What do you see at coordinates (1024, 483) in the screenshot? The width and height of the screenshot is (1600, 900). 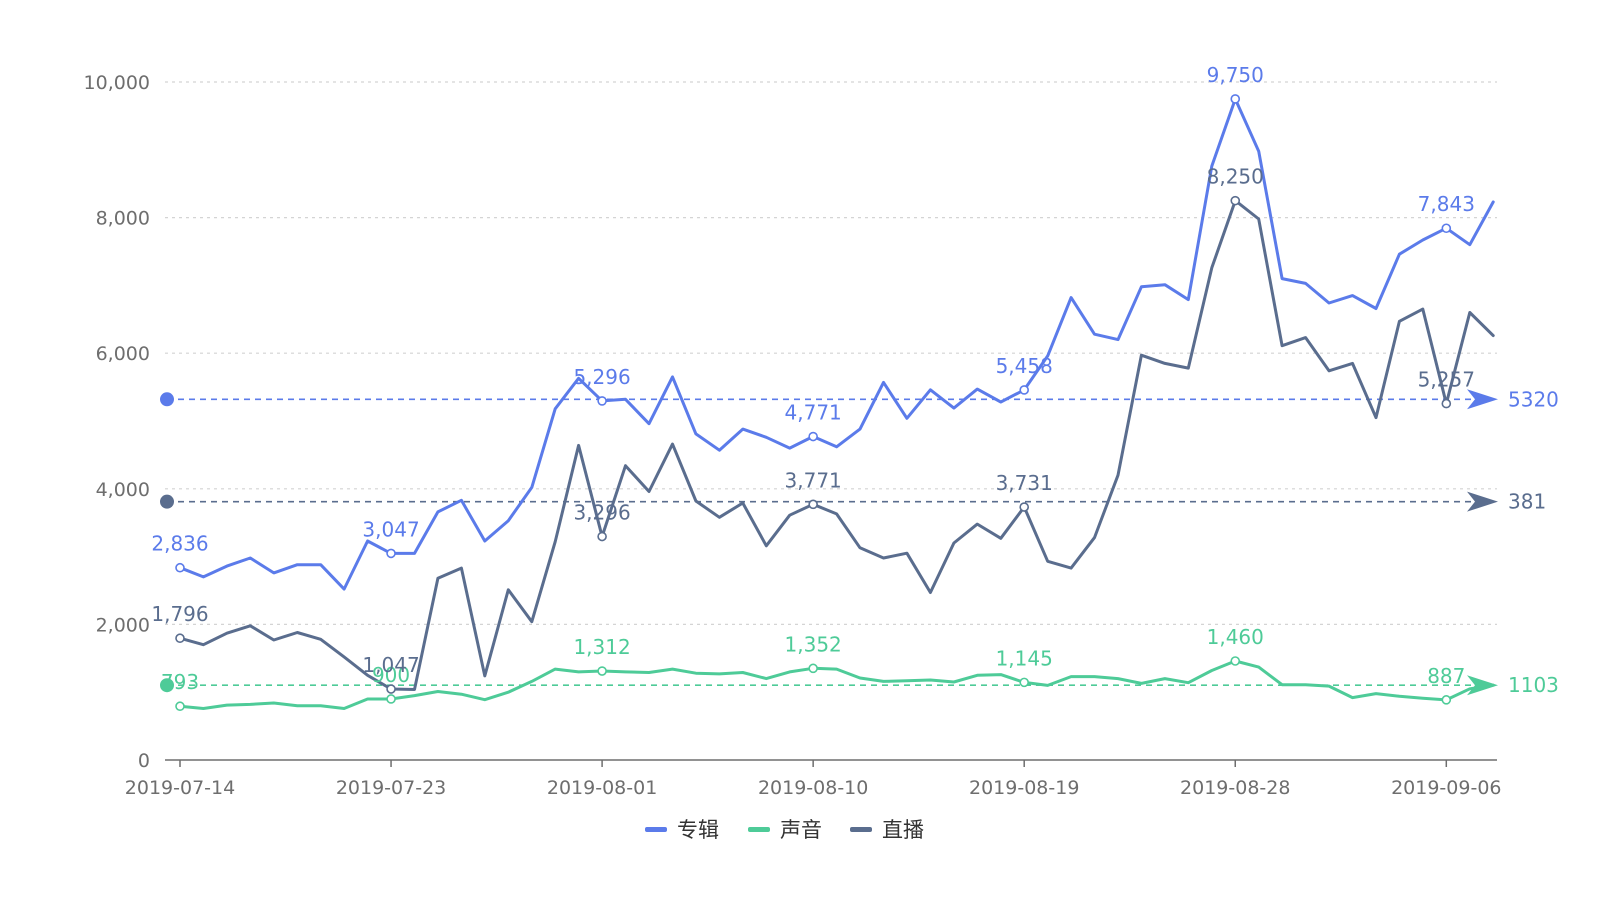 I see `data-label: 3,731` at bounding box center [1024, 483].